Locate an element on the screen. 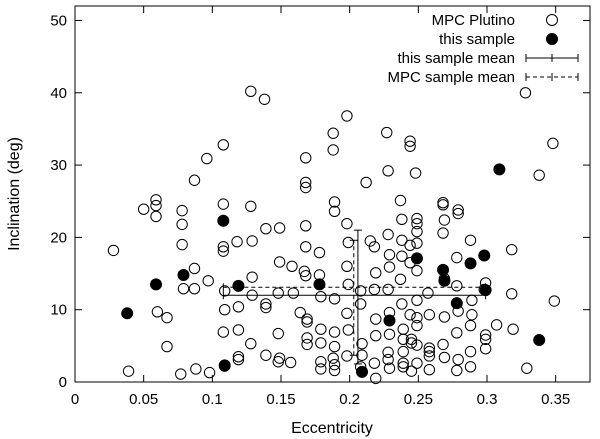  x-tick-label: 0 is located at coordinates (75, 399).